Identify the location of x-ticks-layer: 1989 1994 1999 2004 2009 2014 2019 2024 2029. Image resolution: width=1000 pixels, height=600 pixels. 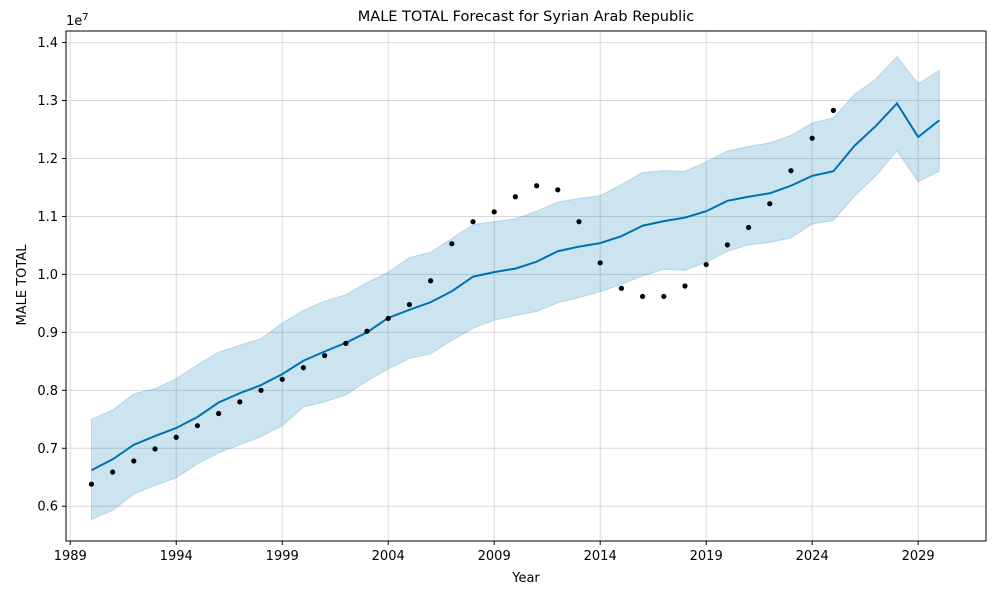
(494, 552).